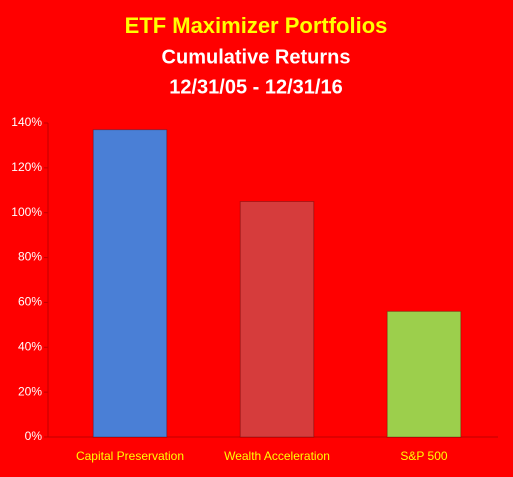  I want to click on y-tick-label: 80%, so click(30, 257).